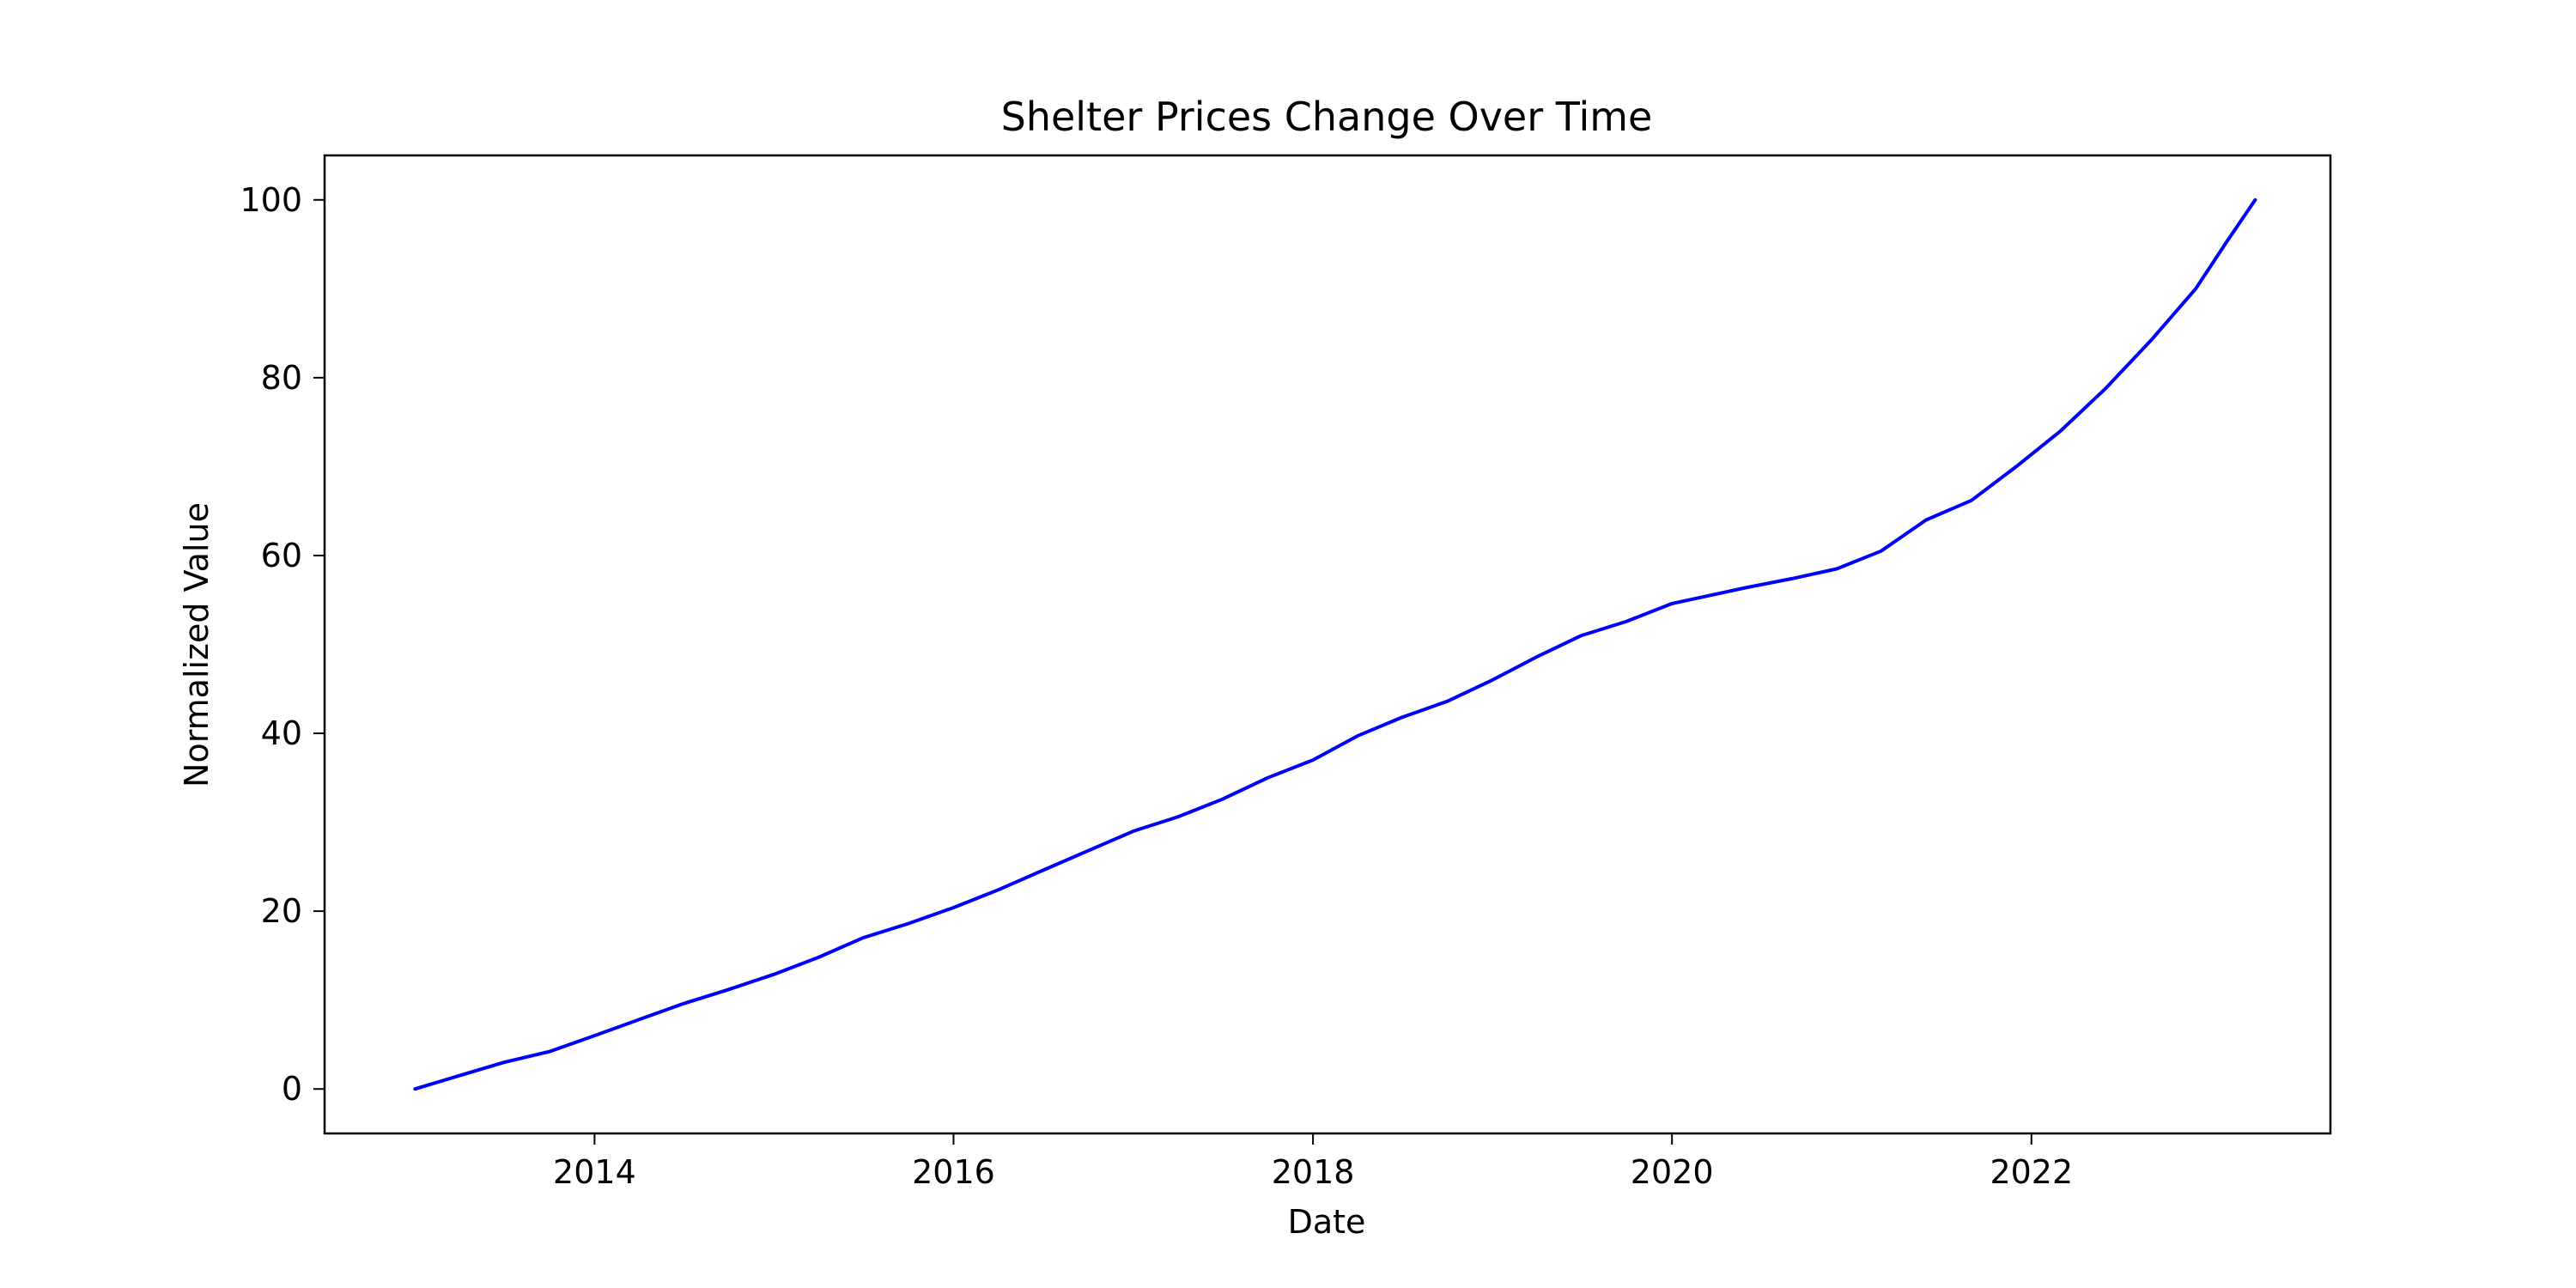 This screenshot has width=2576, height=1288. I want to click on x-axis: 2014 2016 2018 2020 2022, so click(1313, 1162).